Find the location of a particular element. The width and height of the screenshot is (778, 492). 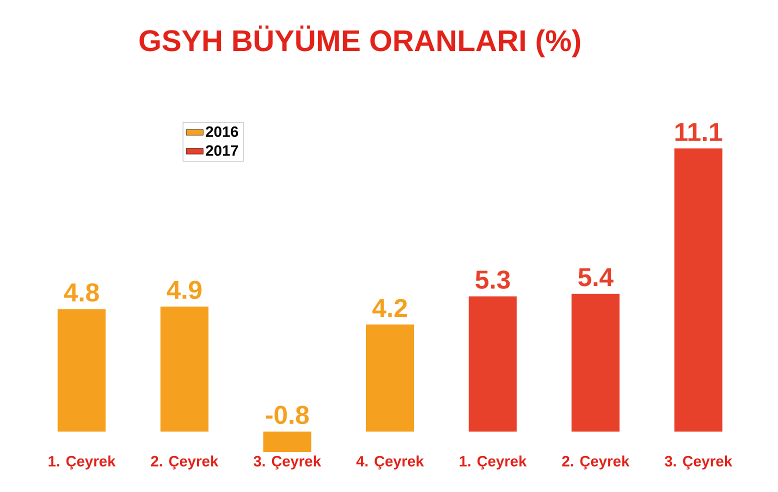

legend-label: 2017 is located at coordinates (222, 150).